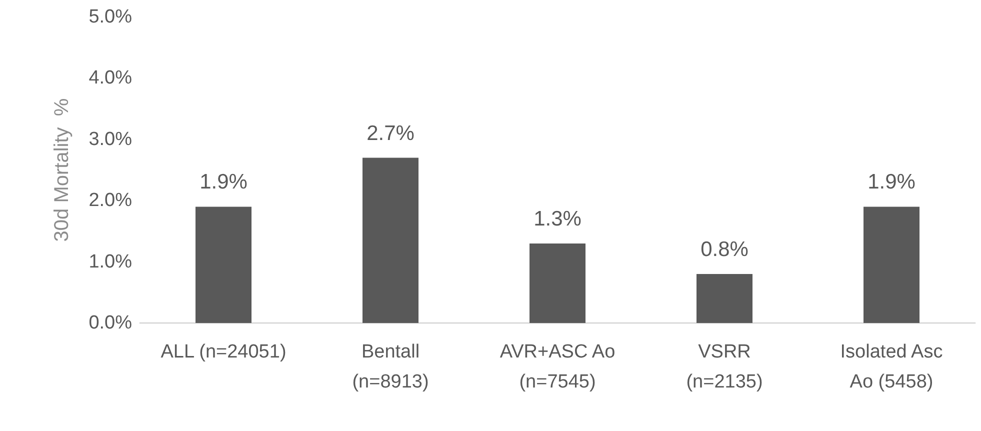  I want to click on x-tick-label: Bentall (n=8913), so click(390, 367).